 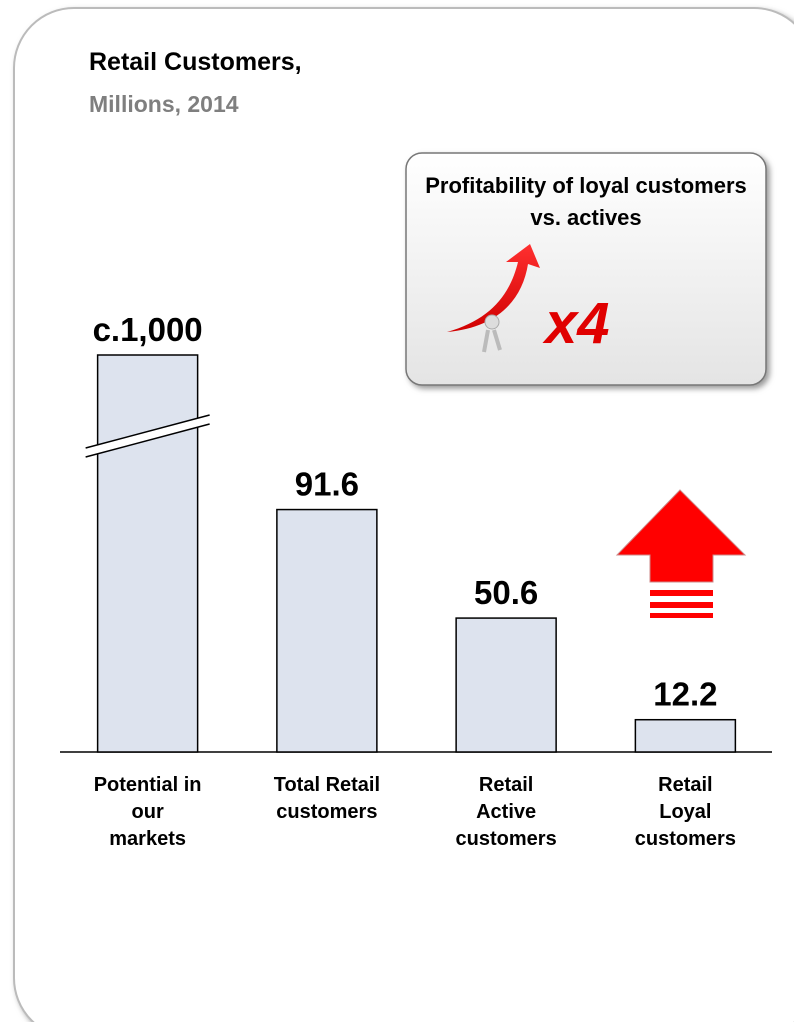 I want to click on x-tick-label: Retail Active customers, so click(x=506, y=812).